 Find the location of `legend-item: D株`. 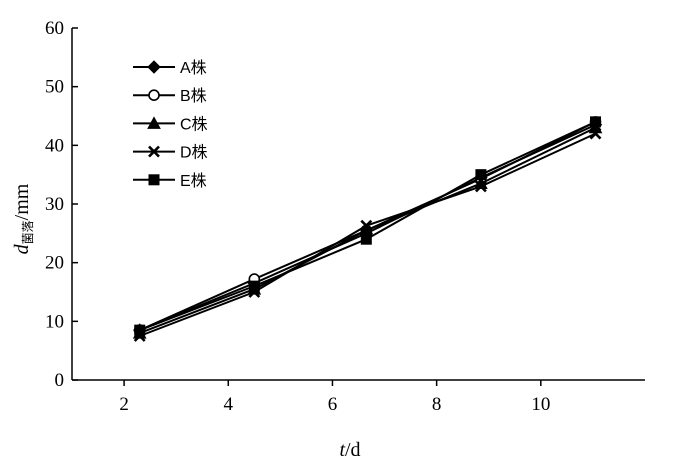

legend-item: D株 is located at coordinates (170, 153).